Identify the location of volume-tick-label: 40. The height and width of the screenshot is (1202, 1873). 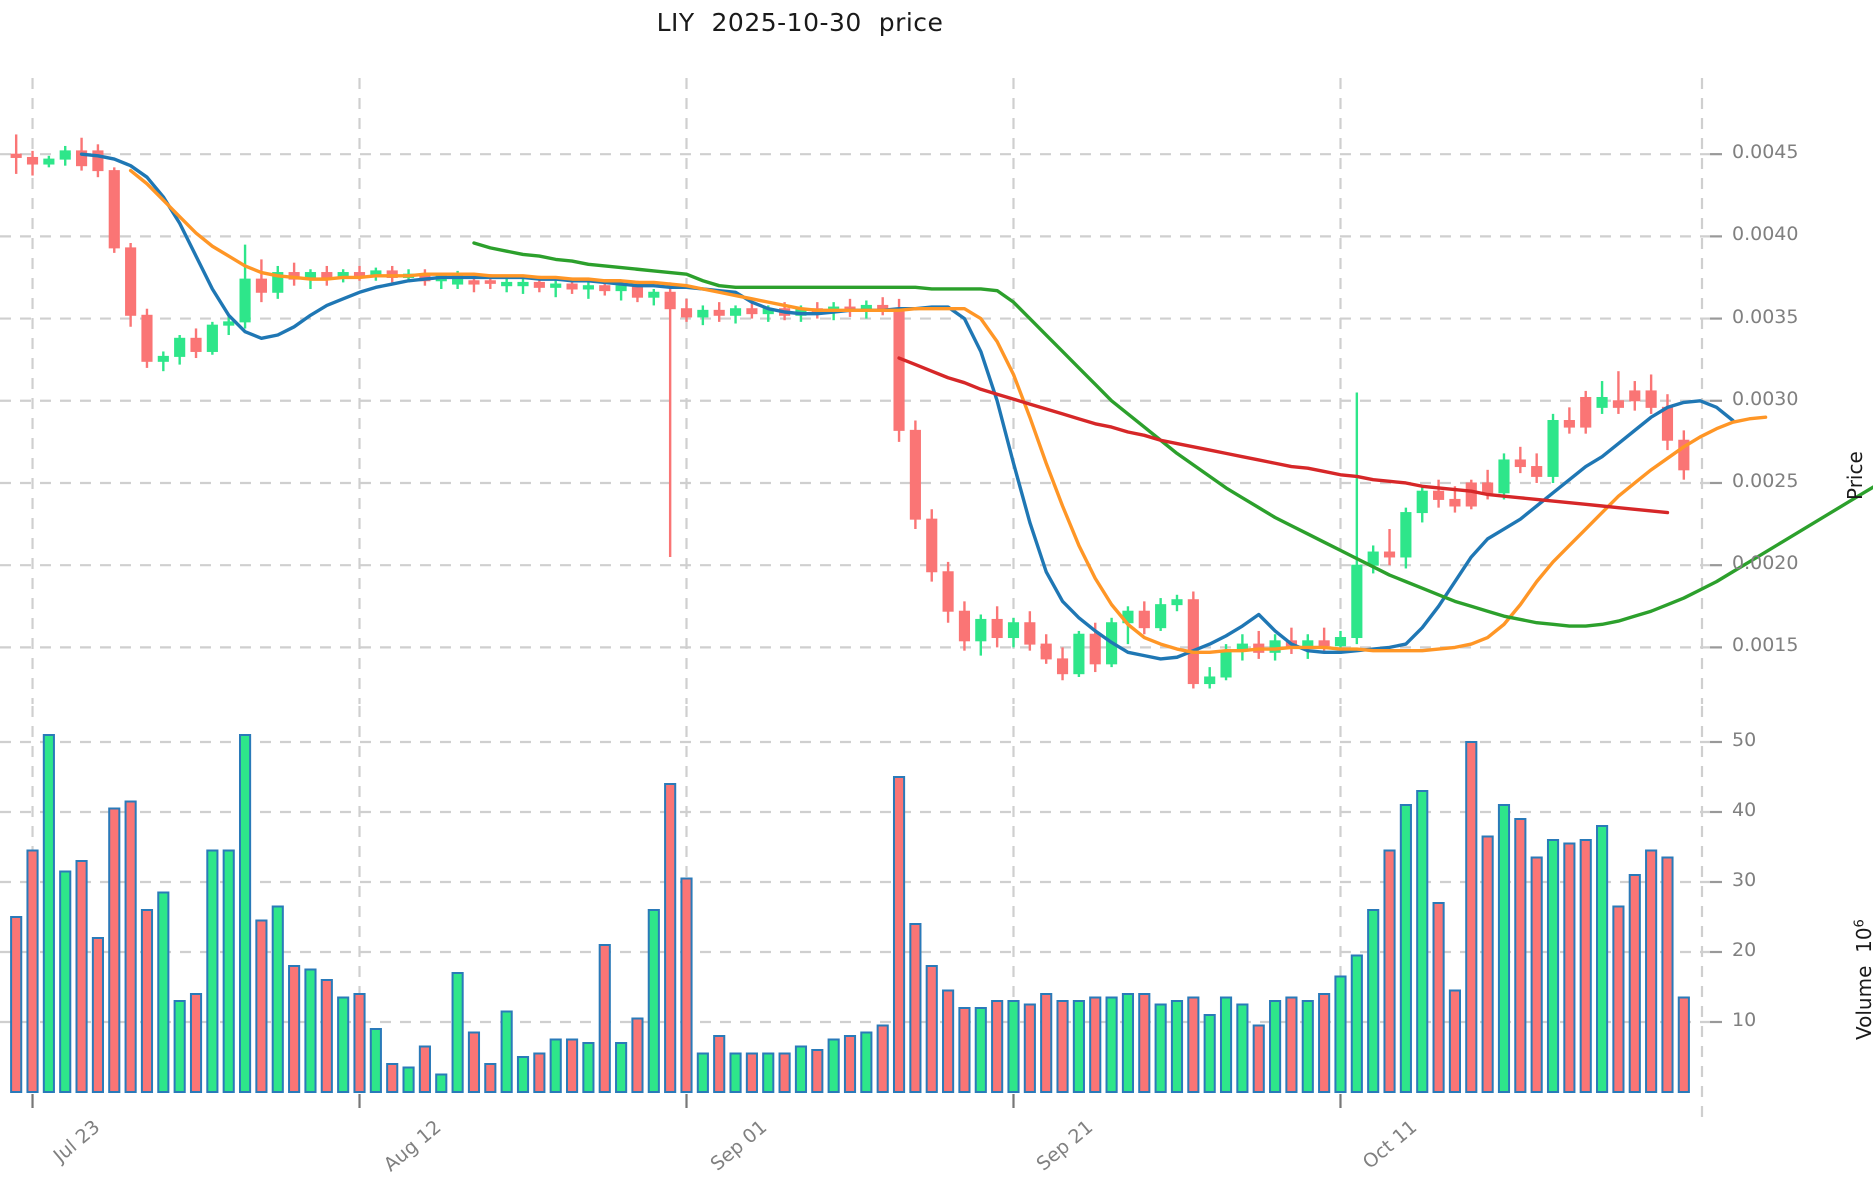
(1744, 810).